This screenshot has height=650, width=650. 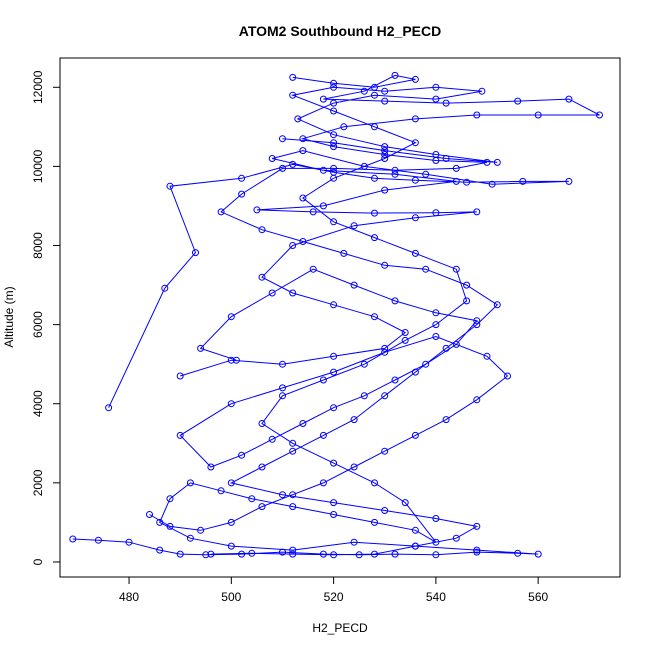 What do you see at coordinates (38, 561) in the screenshot?
I see `y-tick-label: 0` at bounding box center [38, 561].